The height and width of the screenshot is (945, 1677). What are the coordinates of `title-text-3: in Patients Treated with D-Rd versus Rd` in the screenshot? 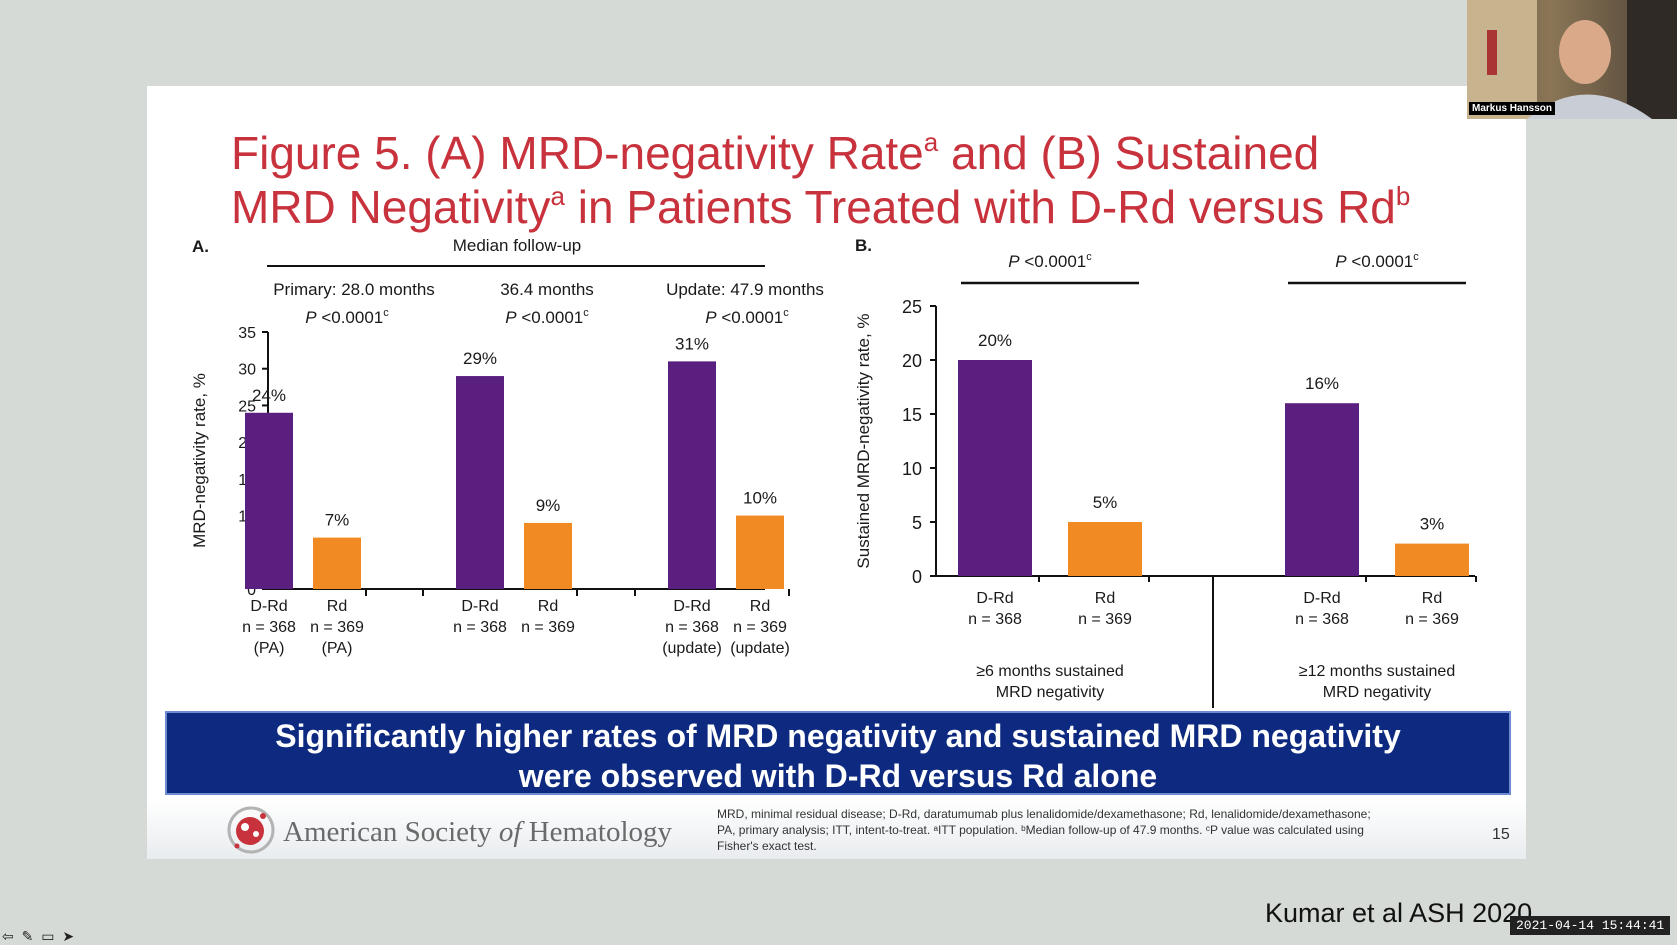 It's located at (980, 207).